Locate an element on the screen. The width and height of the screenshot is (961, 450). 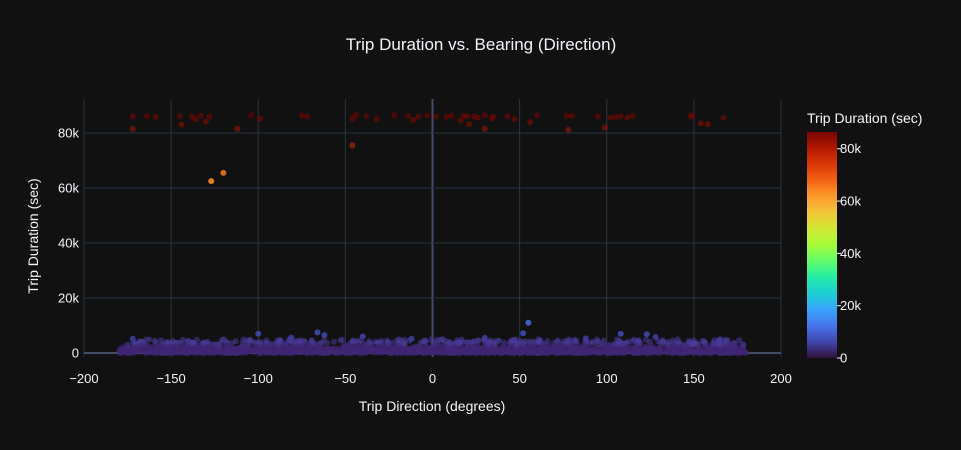
x-tick-label: 200 is located at coordinates (781, 378).